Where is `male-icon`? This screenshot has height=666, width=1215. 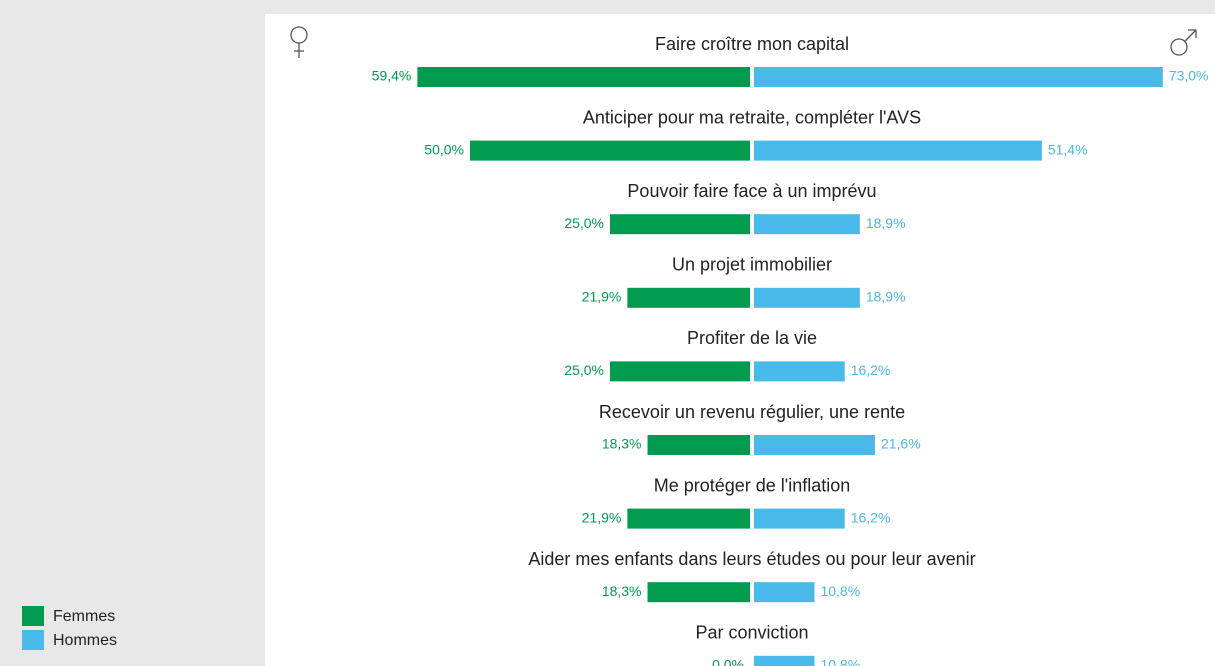
male-icon is located at coordinates (1183, 42).